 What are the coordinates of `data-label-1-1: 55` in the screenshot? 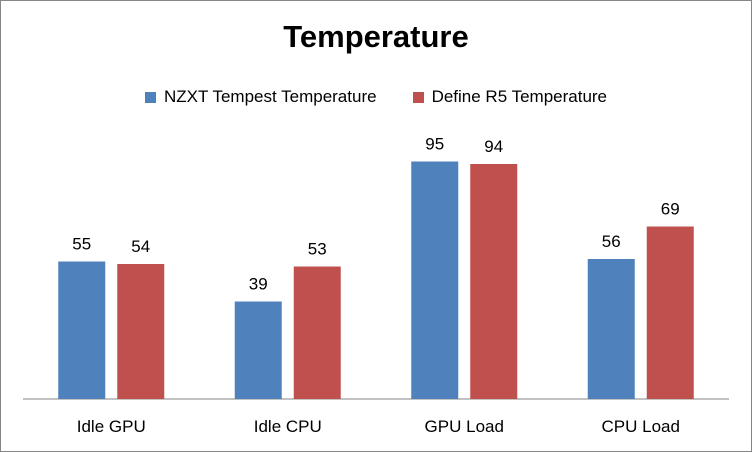 It's located at (81, 244).